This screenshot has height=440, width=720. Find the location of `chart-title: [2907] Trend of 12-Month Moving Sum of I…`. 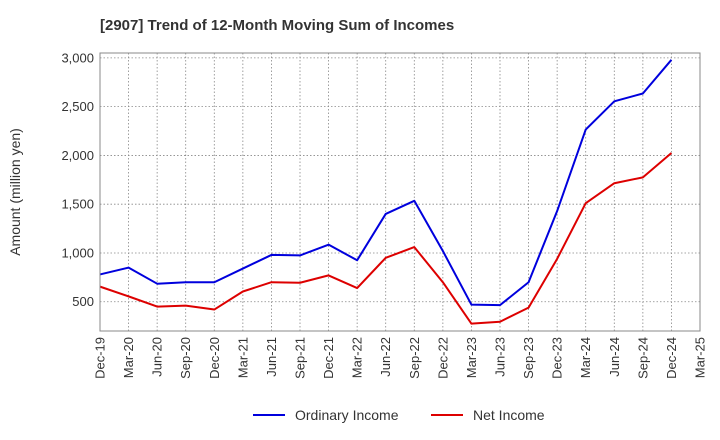

chart-title: [2907] Trend of 12-Month Moving Sum of I… is located at coordinates (277, 25).